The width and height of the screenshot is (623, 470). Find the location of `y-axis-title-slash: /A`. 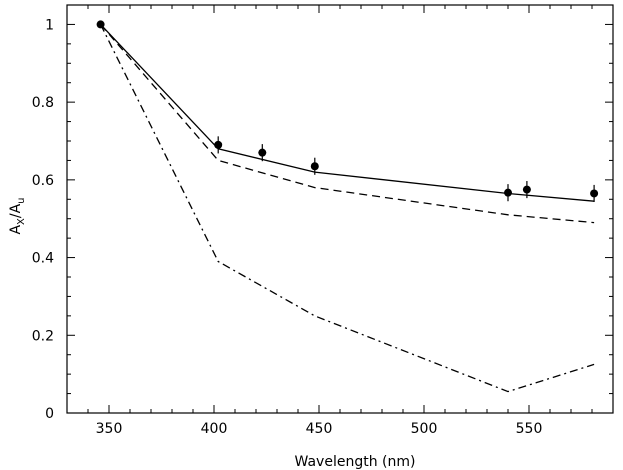

y-axis-title-slash: /A is located at coordinates (16, 210).